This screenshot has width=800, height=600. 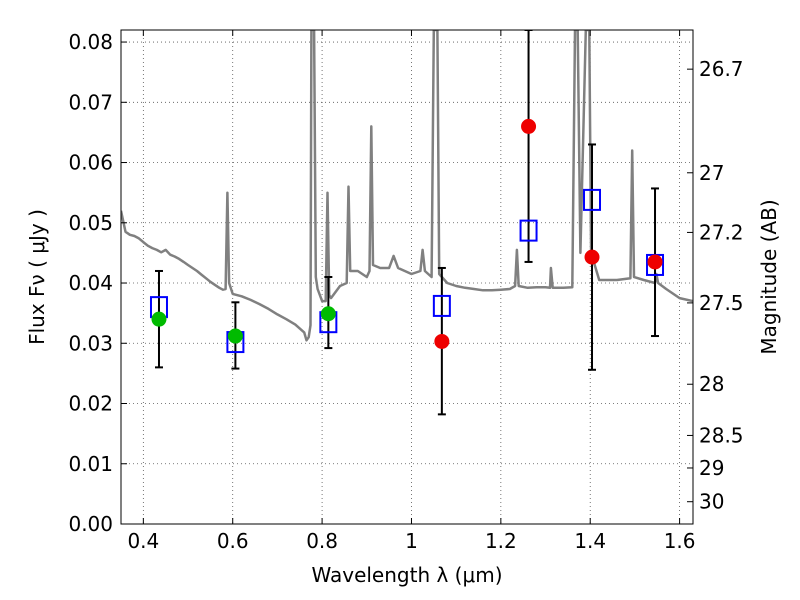 What do you see at coordinates (680, 541) in the screenshot?
I see `x-tick-label: 1.6` at bounding box center [680, 541].